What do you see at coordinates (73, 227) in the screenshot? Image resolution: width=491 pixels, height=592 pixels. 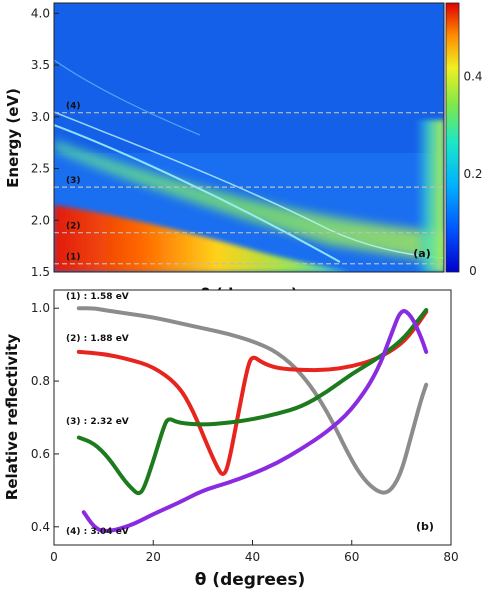 I see `reference-line-label: (2)` at bounding box center [73, 227].